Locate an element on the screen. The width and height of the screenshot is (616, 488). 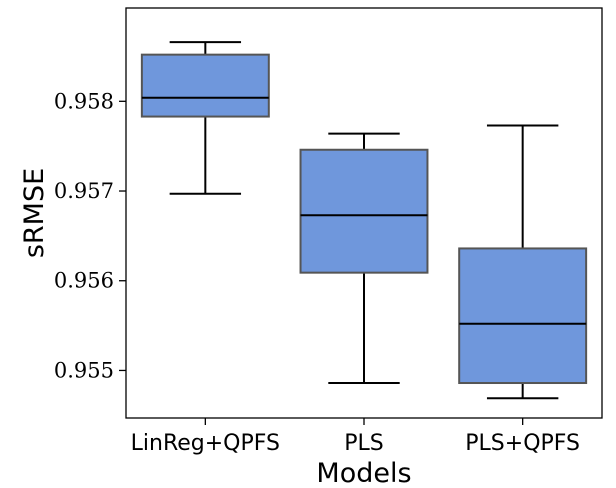
y-tick-label: 0.955 is located at coordinates (84, 370).